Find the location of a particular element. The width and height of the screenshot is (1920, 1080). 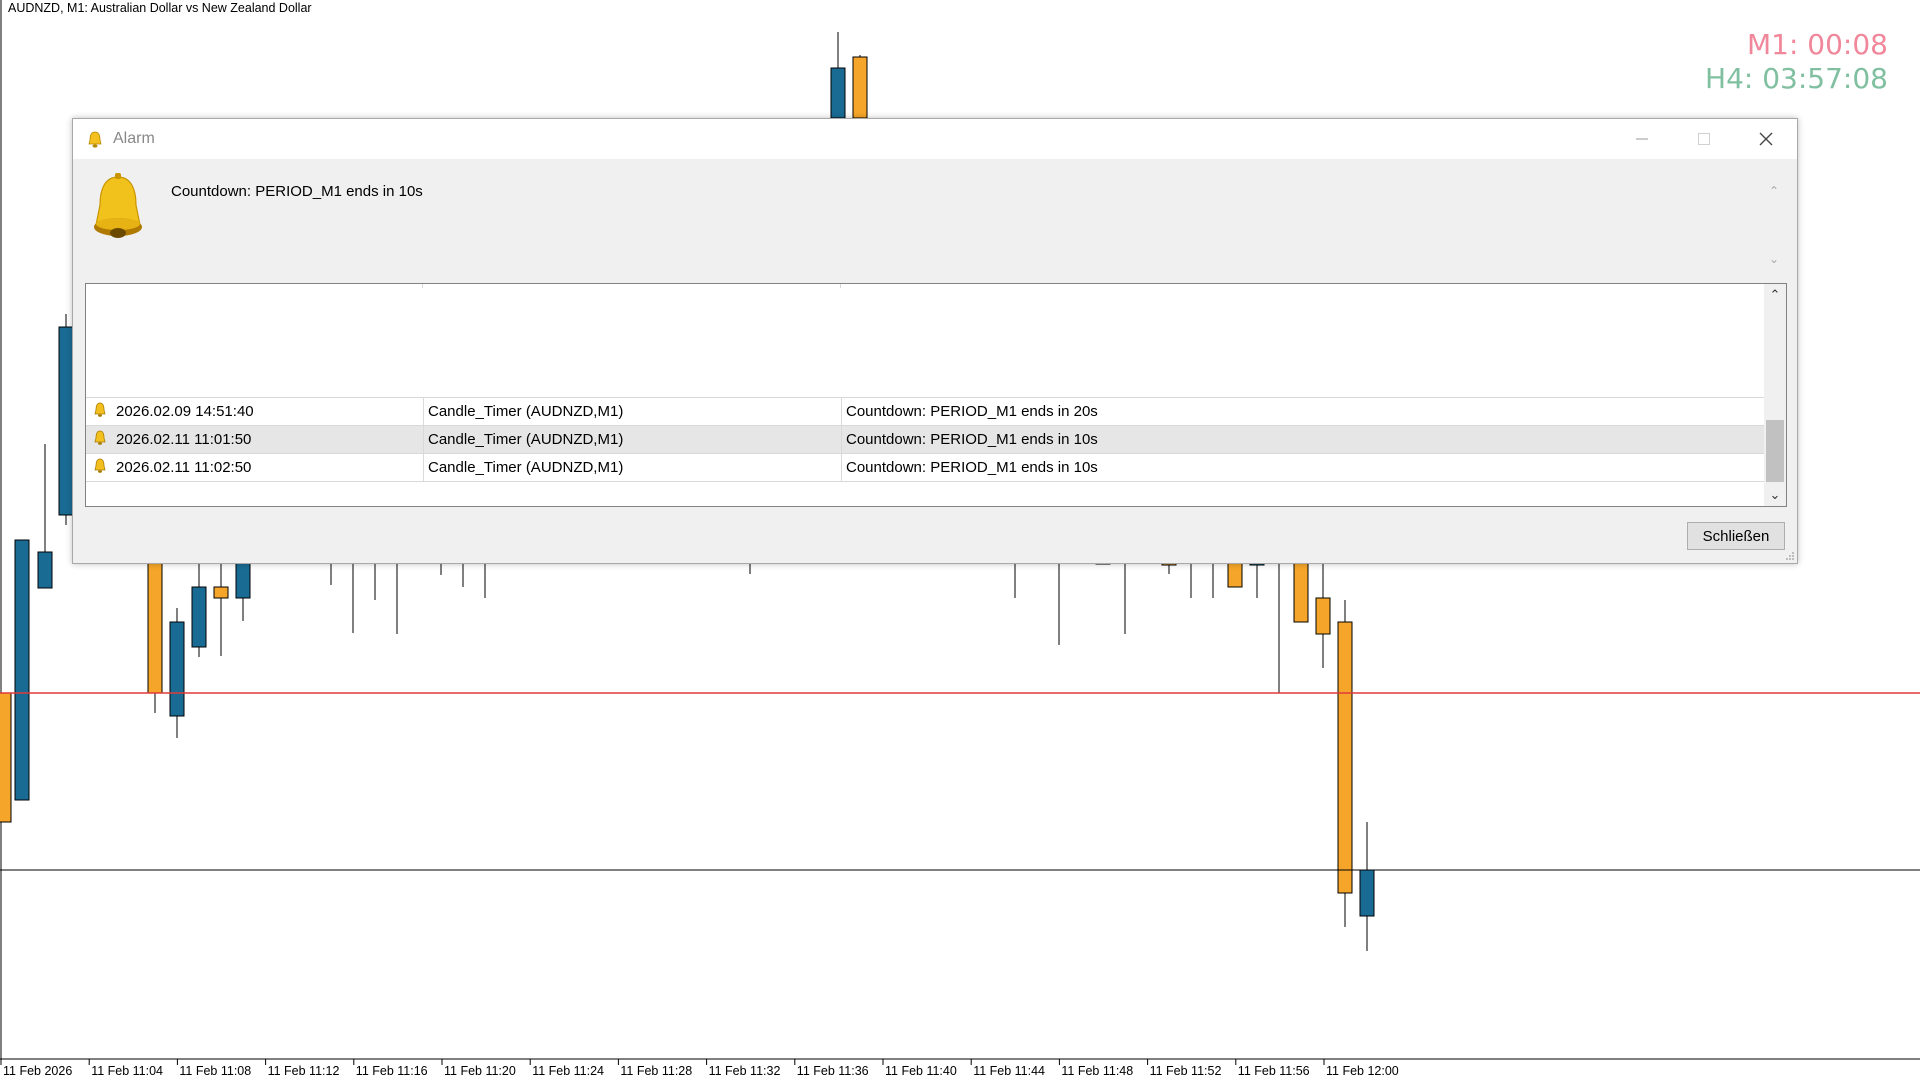

scrollbar-thumb is located at coordinates (1775, 451).